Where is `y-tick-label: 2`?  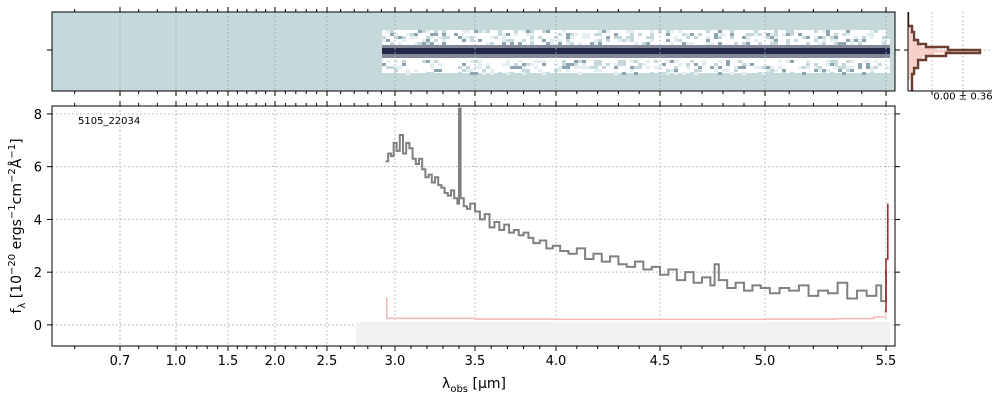
y-tick-label: 2 is located at coordinates (38, 273).